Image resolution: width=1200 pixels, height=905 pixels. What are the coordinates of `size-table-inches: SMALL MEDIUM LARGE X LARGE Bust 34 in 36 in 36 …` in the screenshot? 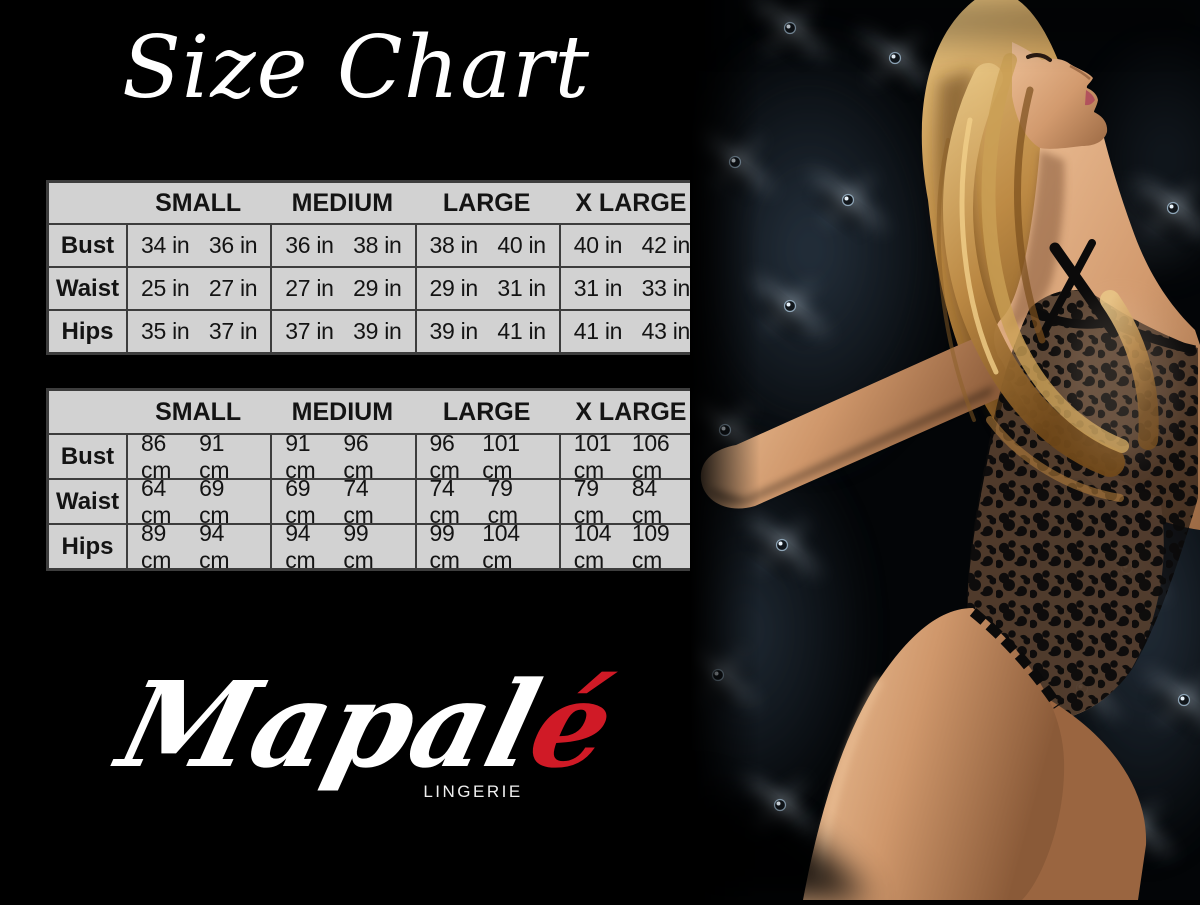 It's located at (376, 267).